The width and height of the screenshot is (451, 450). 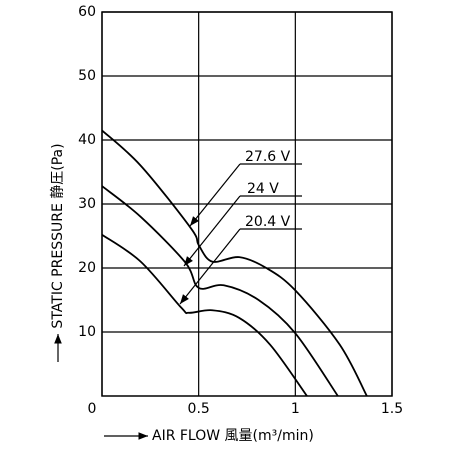 What do you see at coordinates (268, 222) in the screenshot?
I see `series-label: 20.4 V` at bounding box center [268, 222].